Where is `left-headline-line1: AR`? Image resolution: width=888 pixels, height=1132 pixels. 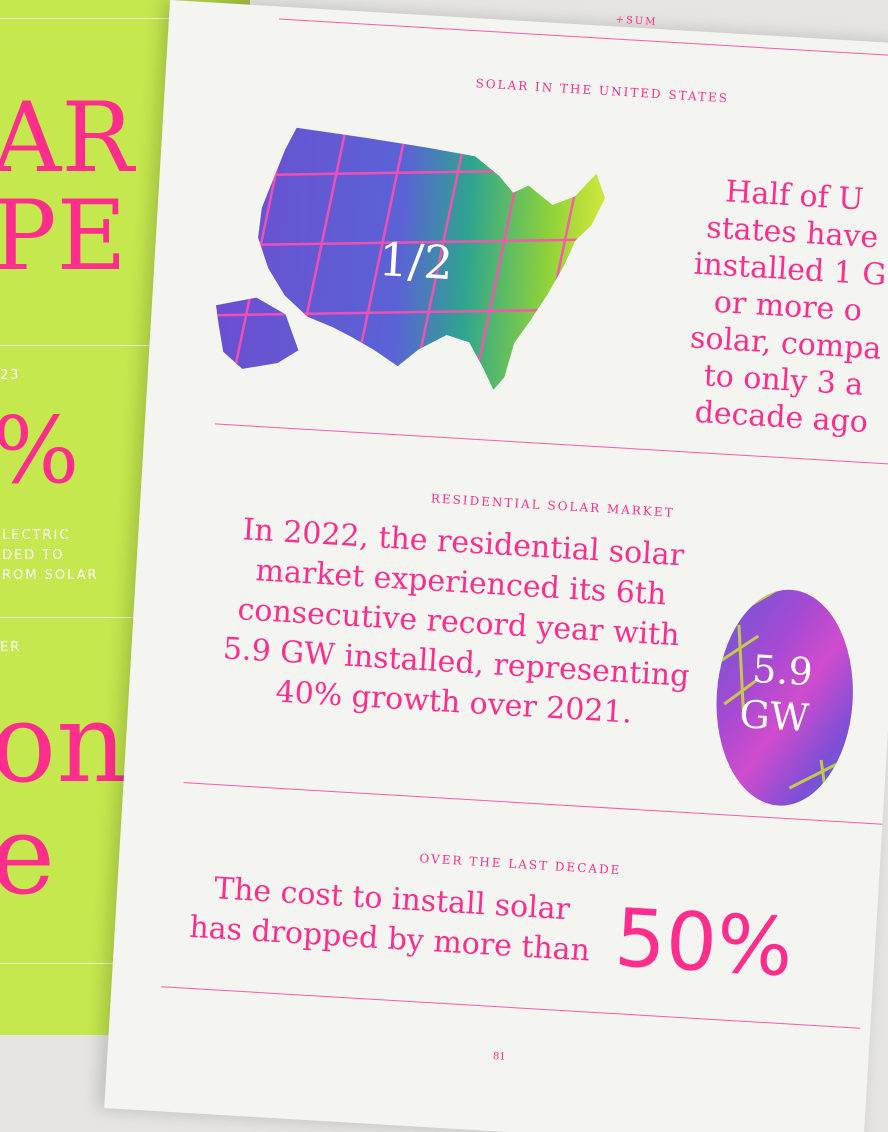 left-headline-line1: AR is located at coordinates (67, 138).